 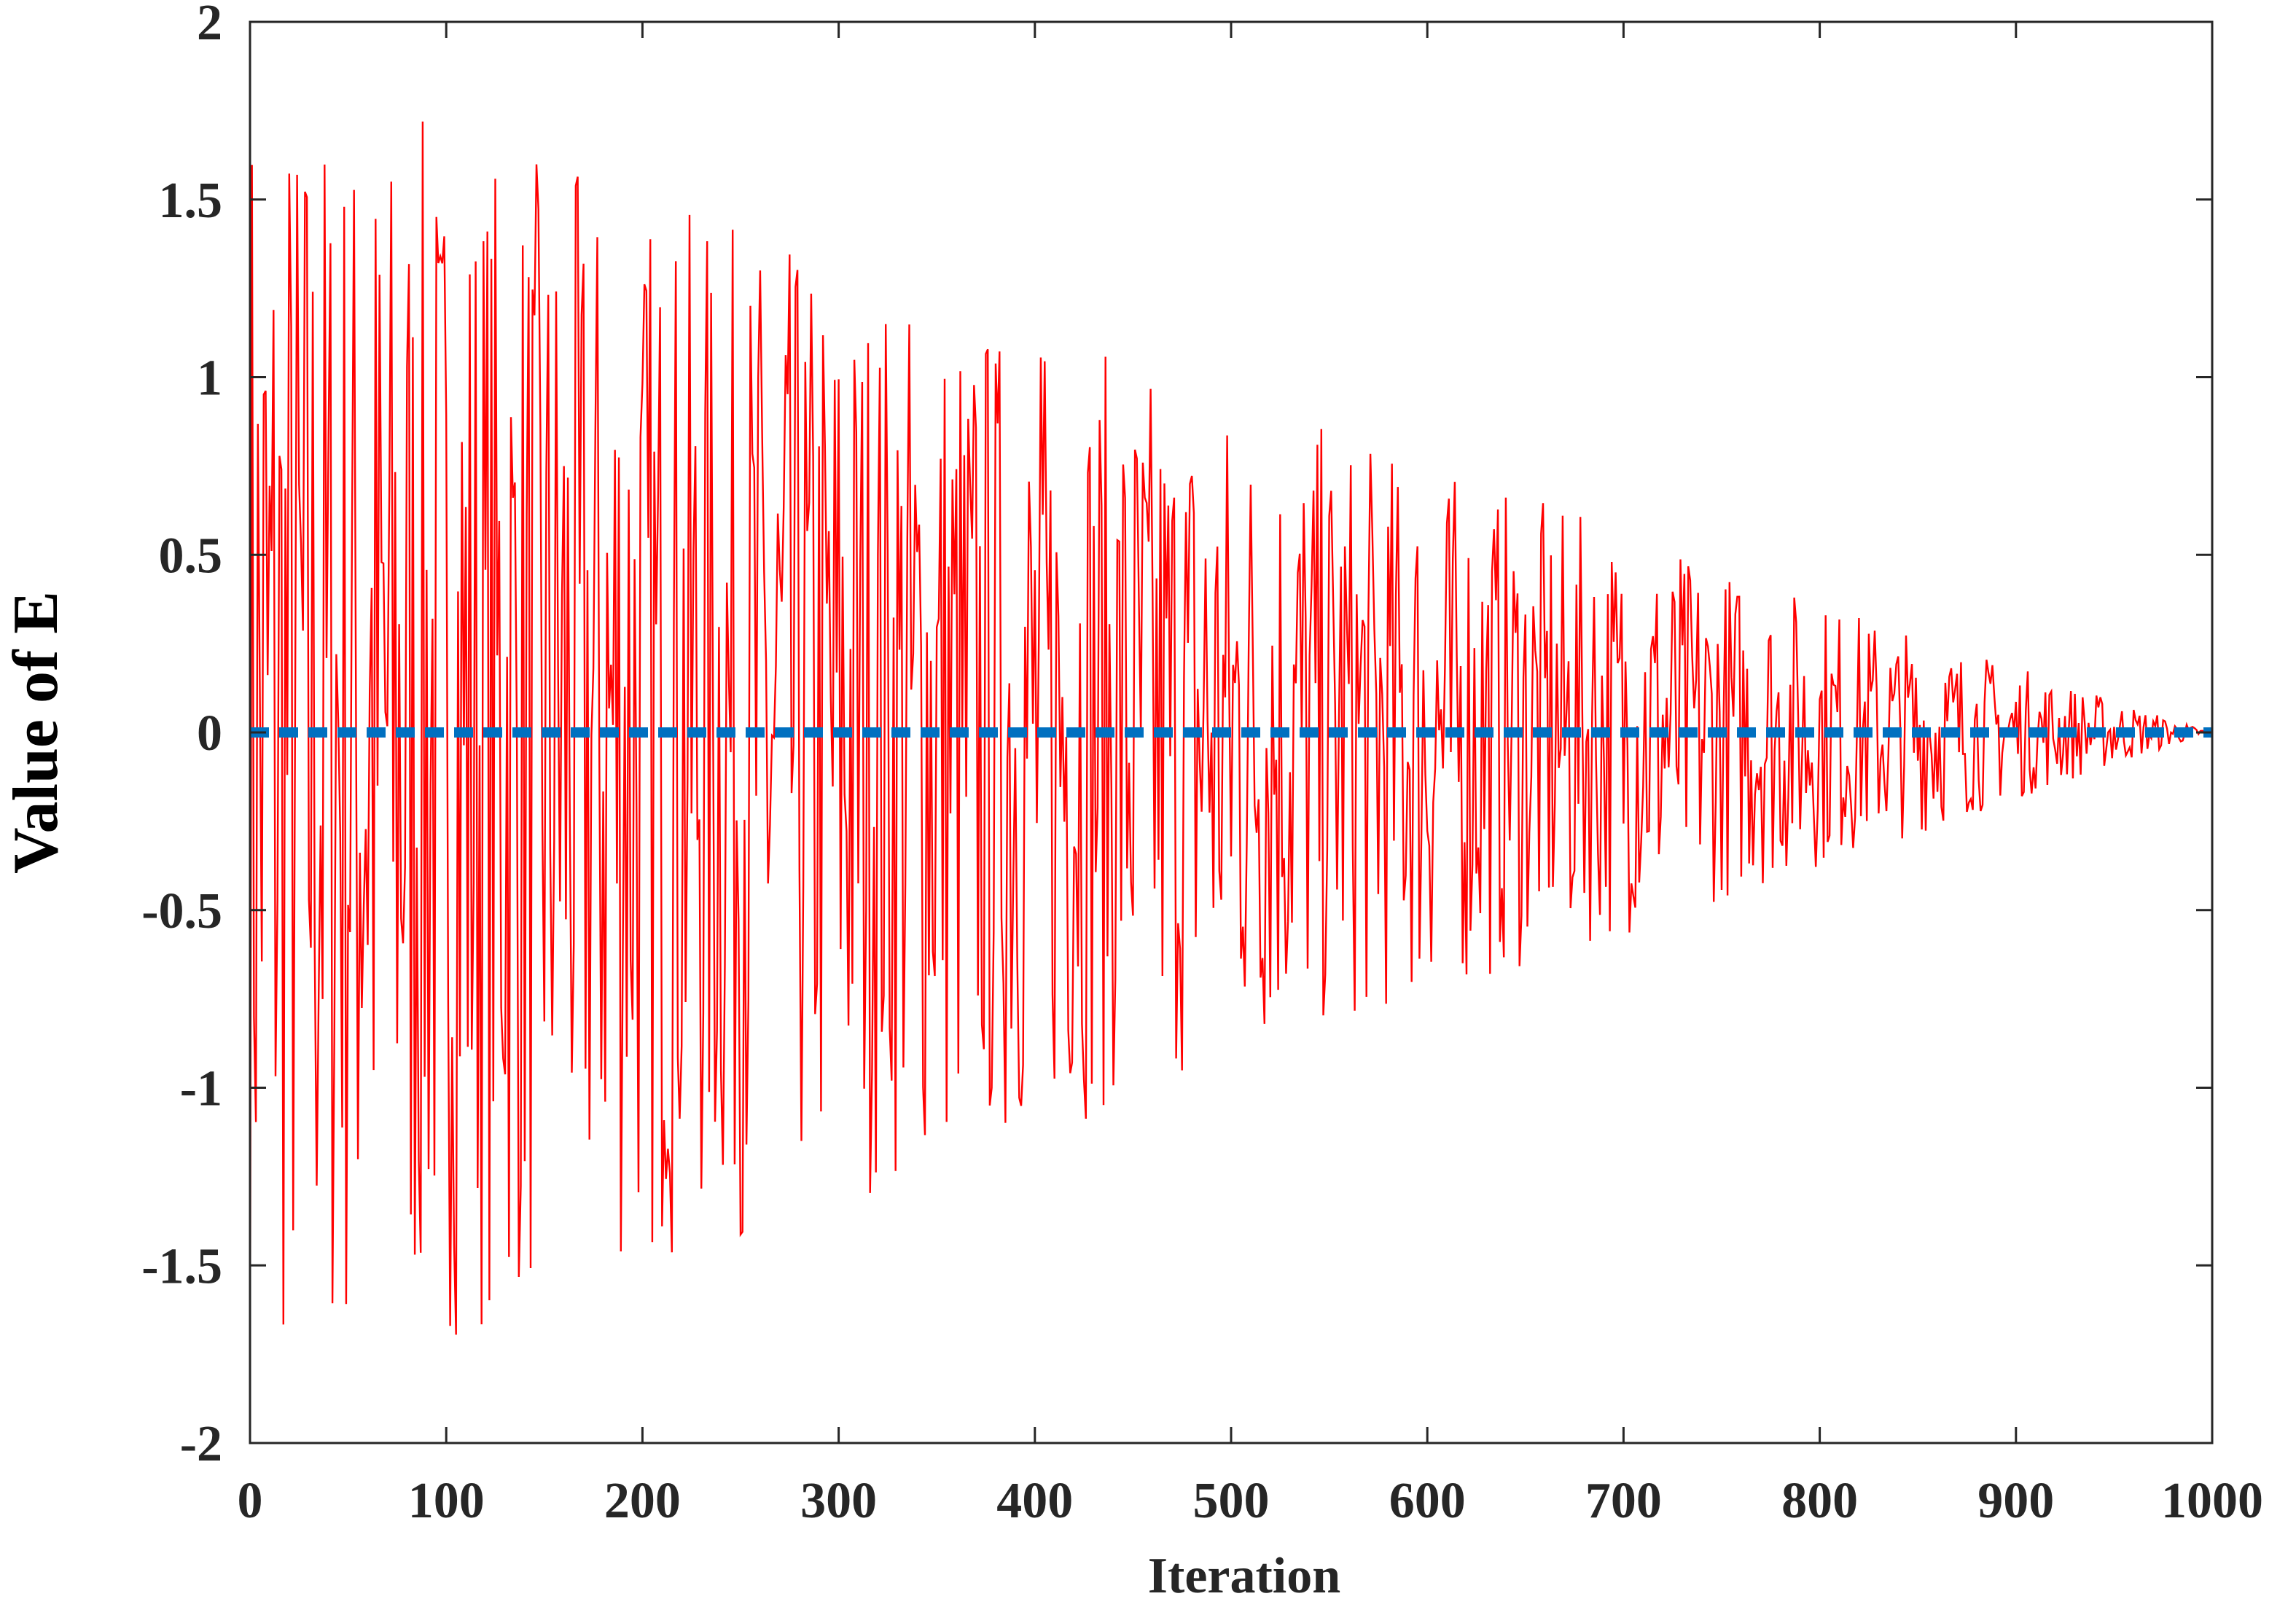 I want to click on x-tick-label: 0, so click(x=251, y=1501).